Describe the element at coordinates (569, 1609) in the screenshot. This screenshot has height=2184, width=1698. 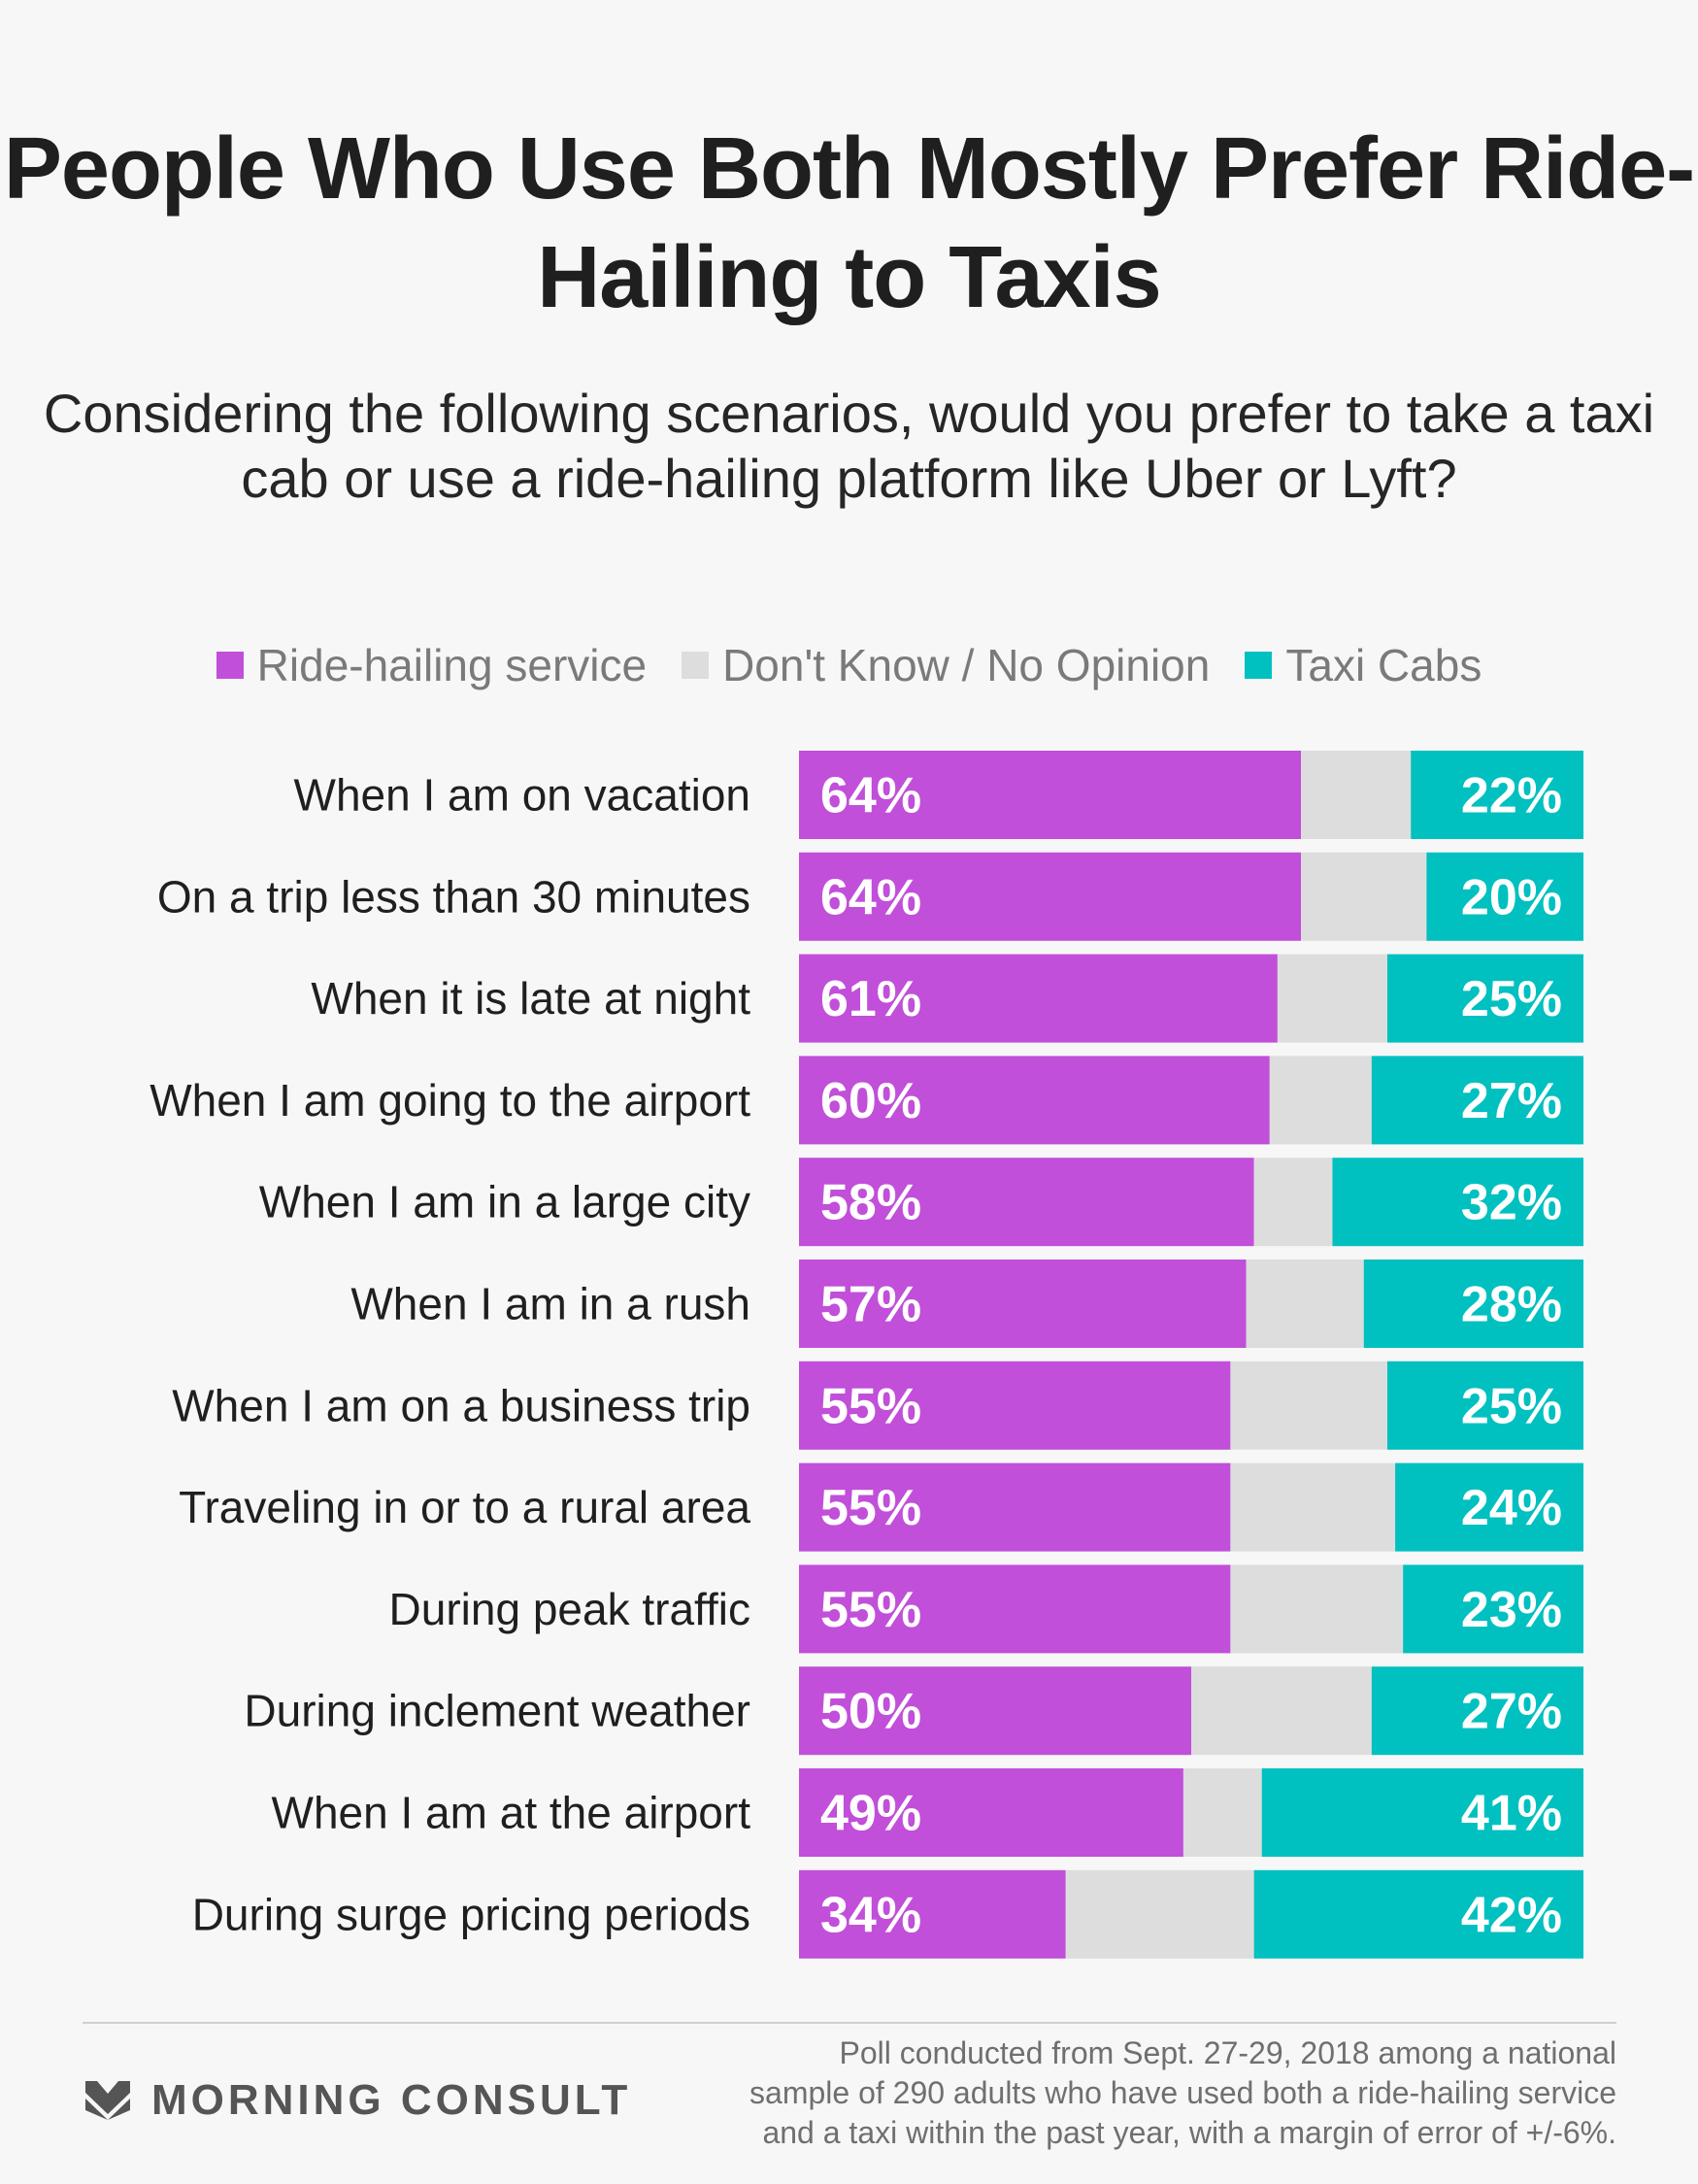
I see `category-label: During peak traffic` at that location.